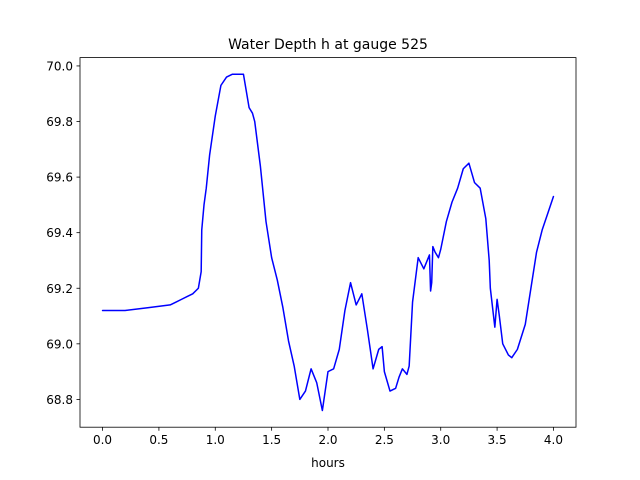 This screenshot has height=480, width=640. Describe the element at coordinates (59, 400) in the screenshot. I see `y-tick-label: 68.8` at that location.